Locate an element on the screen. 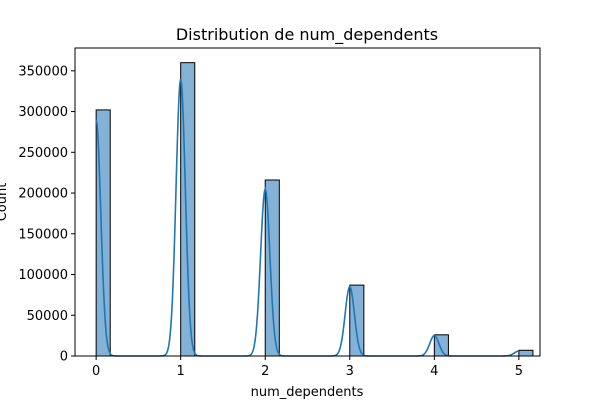  x-tick-label-3: 3 is located at coordinates (350, 371).